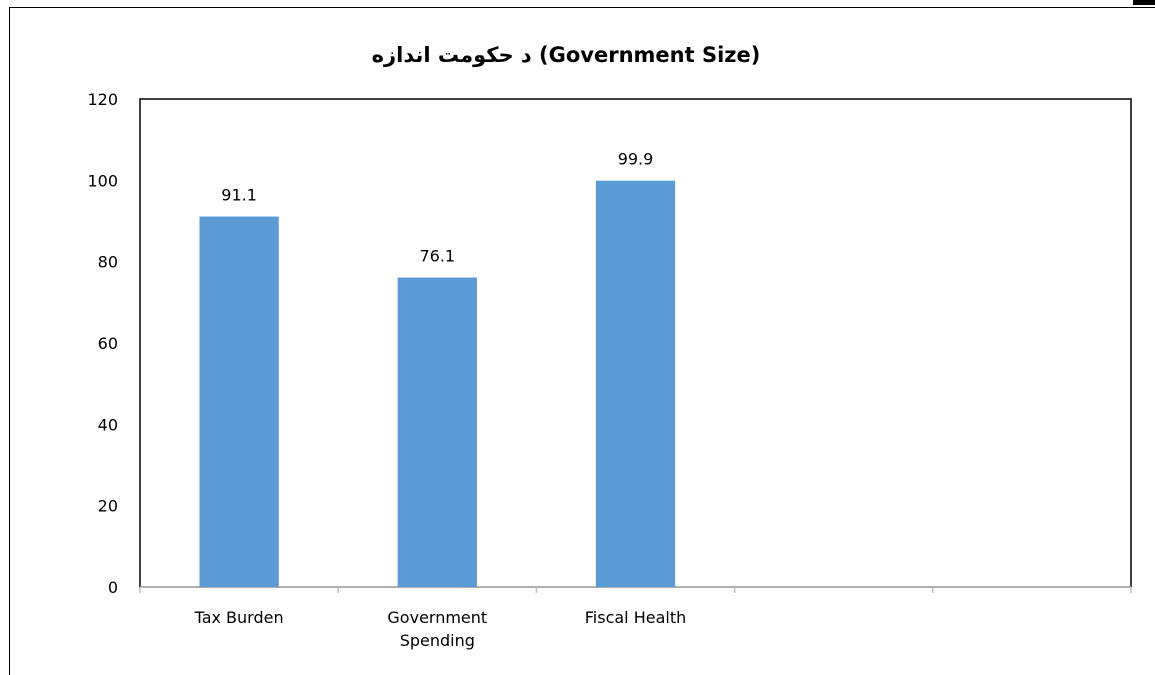 This screenshot has height=675, width=1155. Describe the element at coordinates (239, 617) in the screenshot. I see `x-category-label: Tax Burden` at that location.